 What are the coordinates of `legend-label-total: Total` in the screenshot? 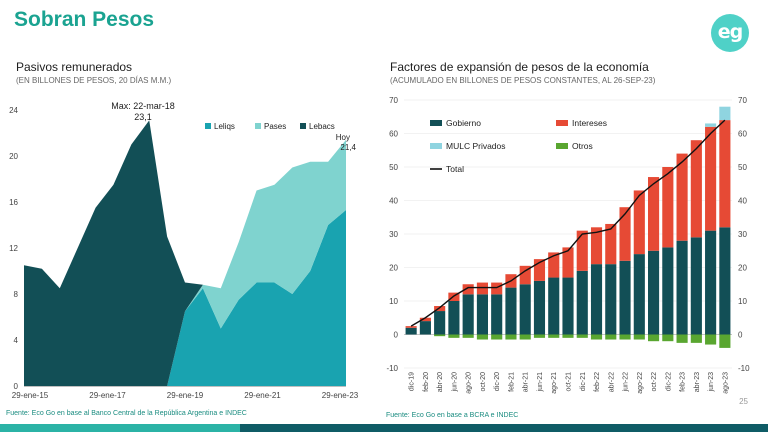 It's located at (455, 169).